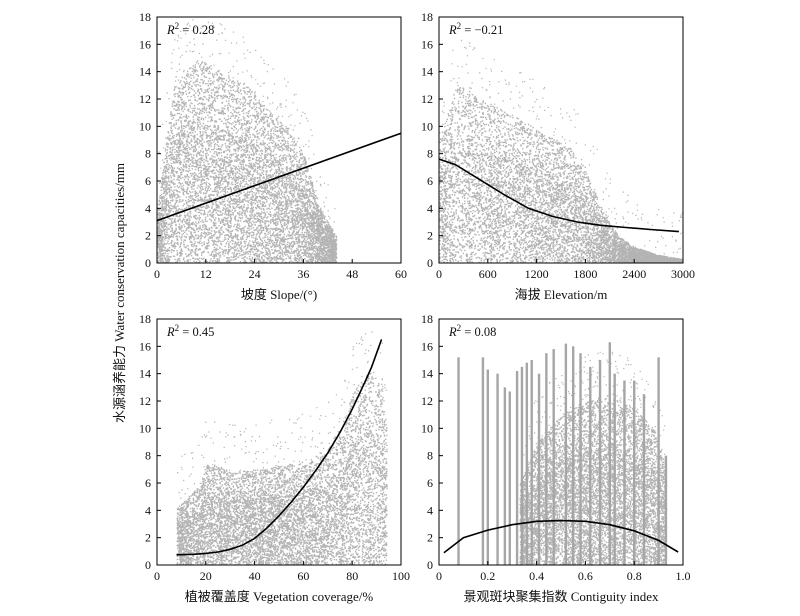  Describe the element at coordinates (683, 576) in the screenshot. I see `x-tick-label: 1.0` at that location.